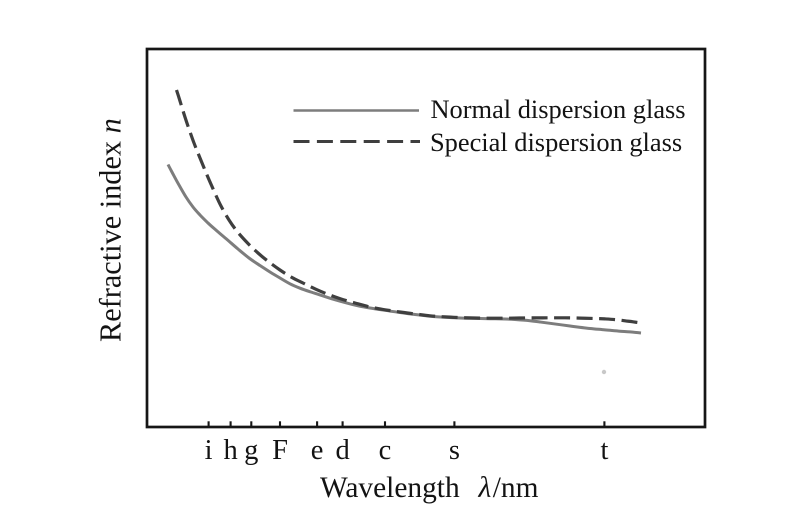 The image size is (800, 511). What do you see at coordinates (454, 450) in the screenshot?
I see `svg-text: s` at bounding box center [454, 450].